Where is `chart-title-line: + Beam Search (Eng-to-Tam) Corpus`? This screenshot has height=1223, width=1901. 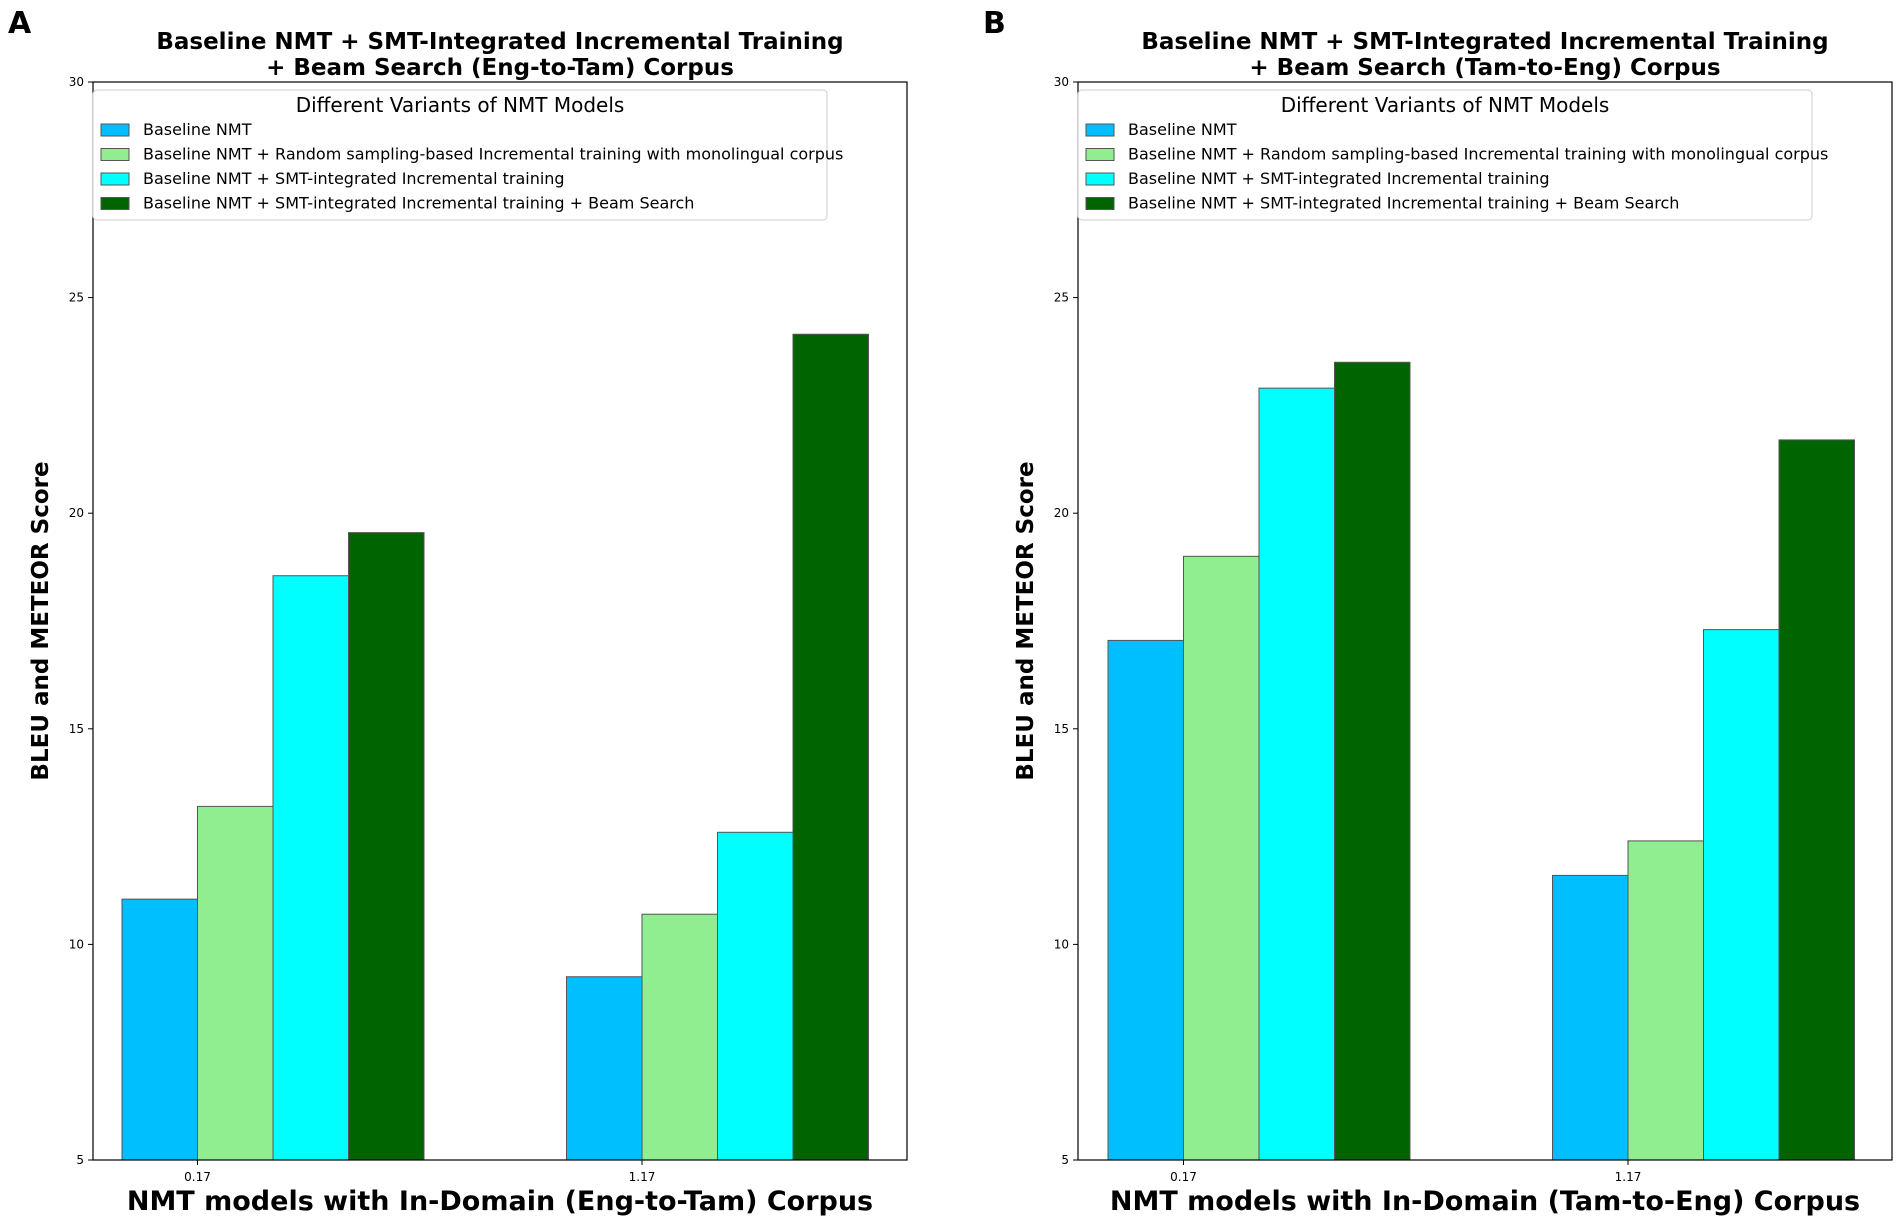
chart-title-line: + Beam Search (Eng-to-Tam) Corpus is located at coordinates (500, 68).